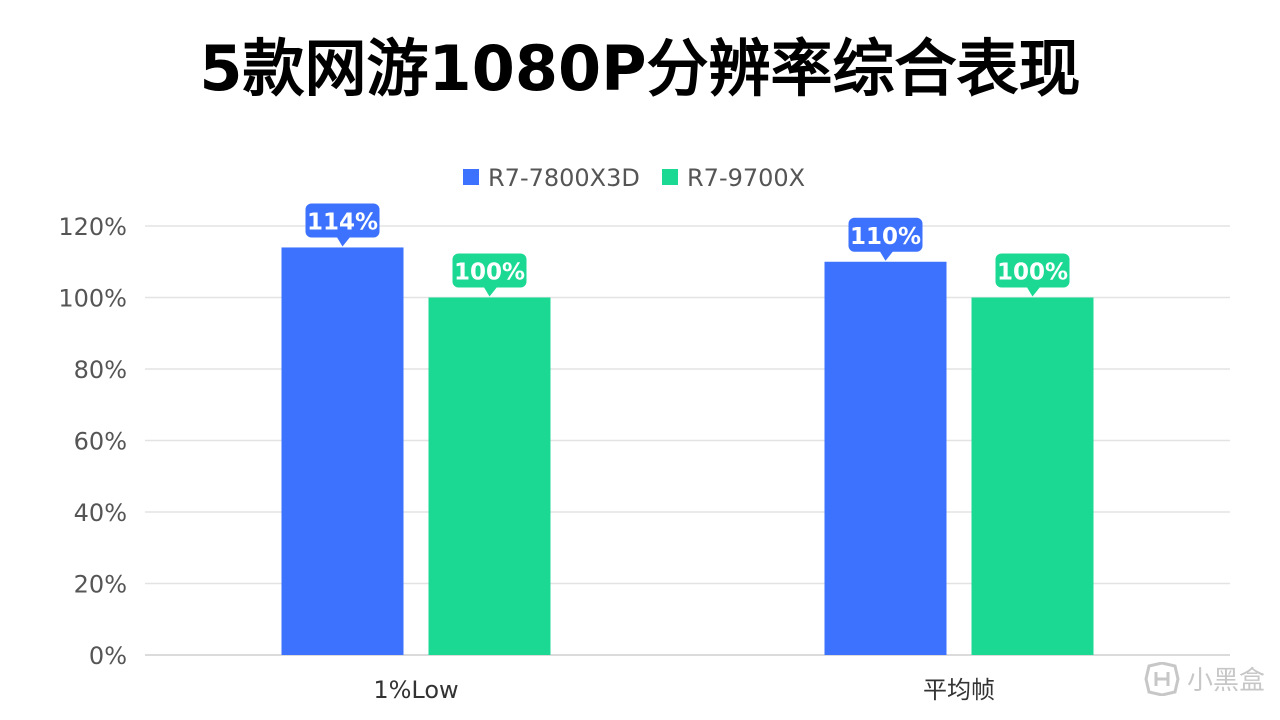 The image size is (1280, 720). I want to click on y-tick-label: 20%, so click(100, 585).